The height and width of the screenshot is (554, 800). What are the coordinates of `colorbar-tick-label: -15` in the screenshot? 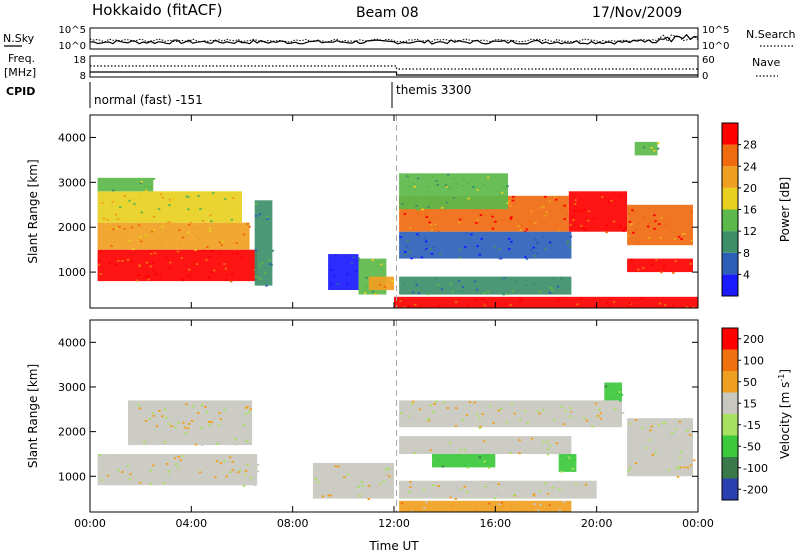 It's located at (752, 425).